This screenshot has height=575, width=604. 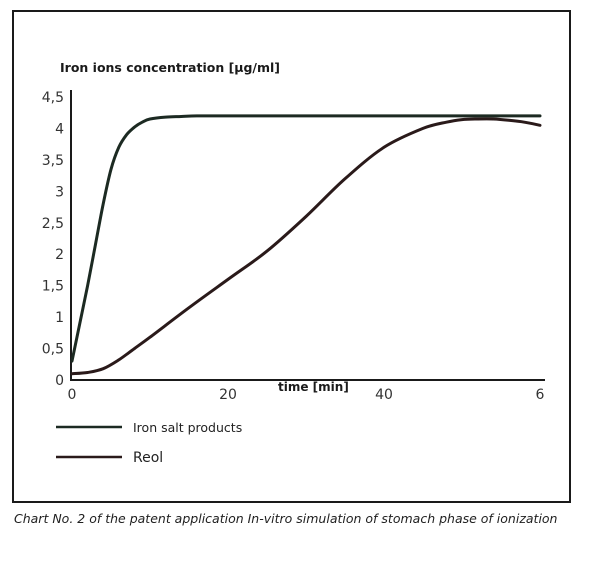 What do you see at coordinates (53, 287) in the screenshot?
I see `y-tick-label: 1,5` at bounding box center [53, 287].